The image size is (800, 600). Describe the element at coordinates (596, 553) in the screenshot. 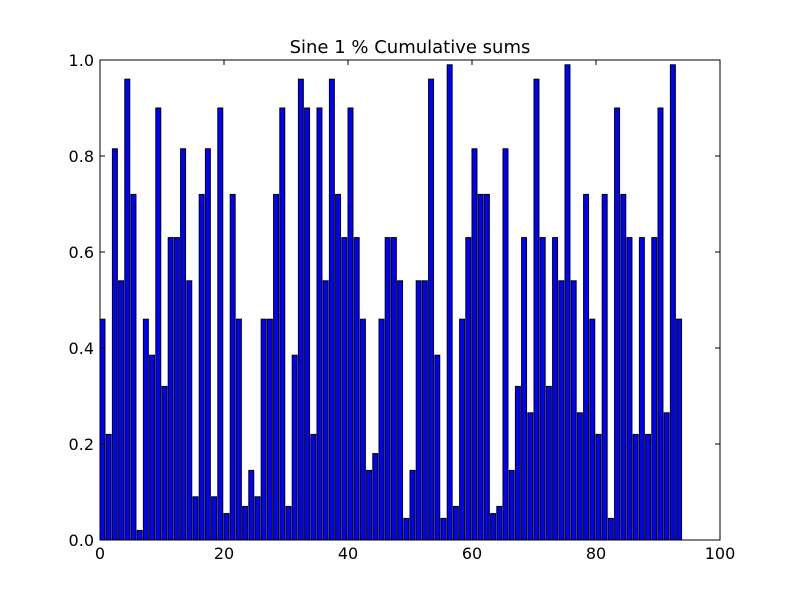

I see `x-tick-label: 80` at that location.